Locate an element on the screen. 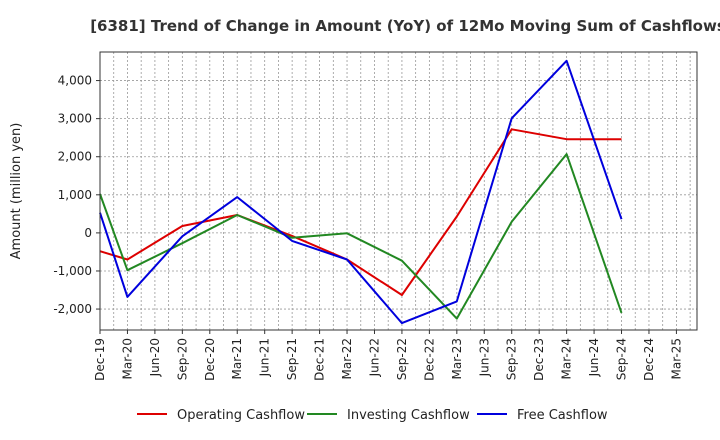 The image size is (720, 440). legend-label-investing-cashflow: Investing Cashflow is located at coordinates (408, 415).